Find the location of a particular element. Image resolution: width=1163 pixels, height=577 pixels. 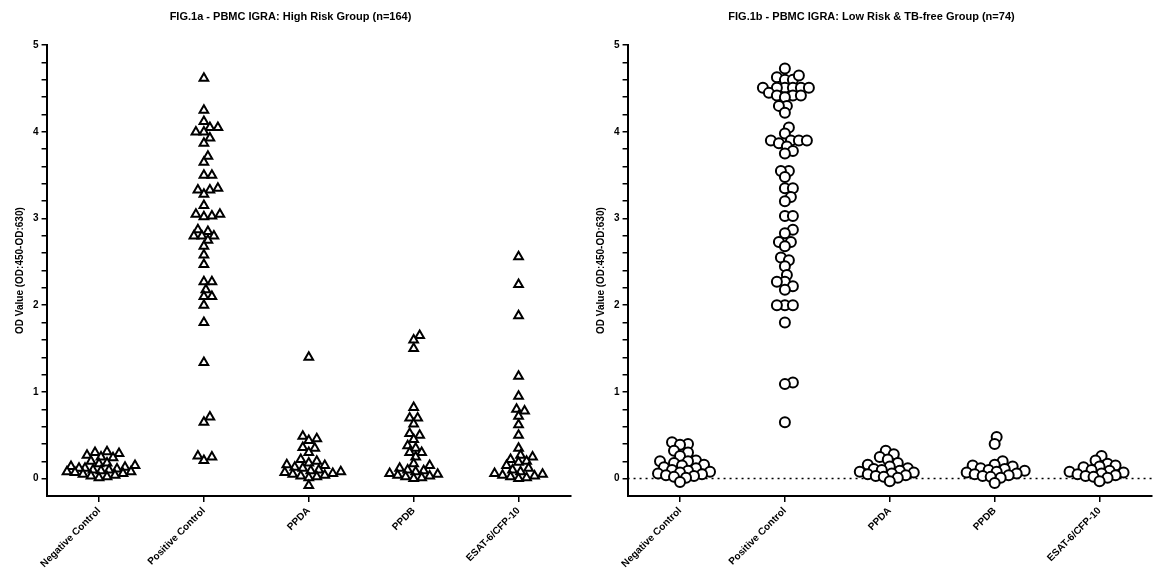

chart-title: FIG.1a - PBMC IGRA: High Risk Group (n=164) is located at coordinates (290, 15).